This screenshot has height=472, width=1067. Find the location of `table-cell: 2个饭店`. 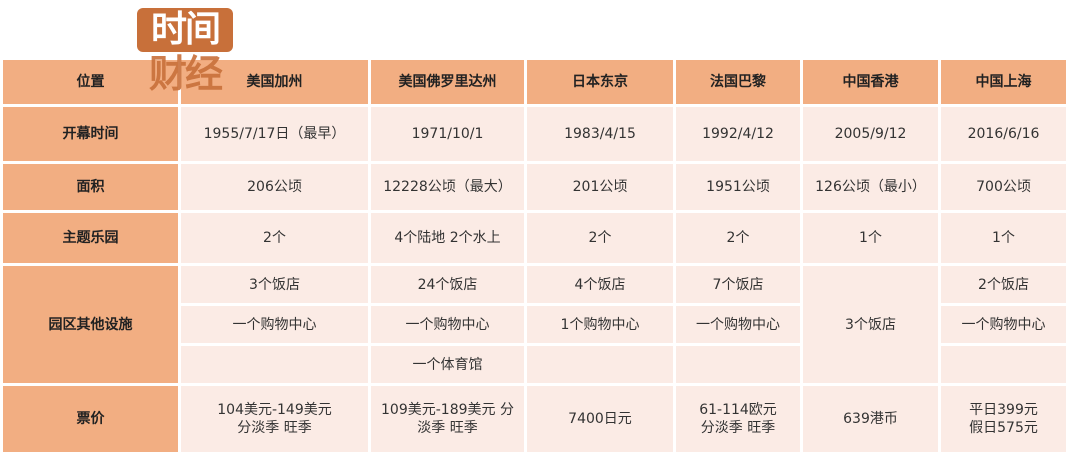

table-cell: 2个饭店 is located at coordinates (1002, 284).